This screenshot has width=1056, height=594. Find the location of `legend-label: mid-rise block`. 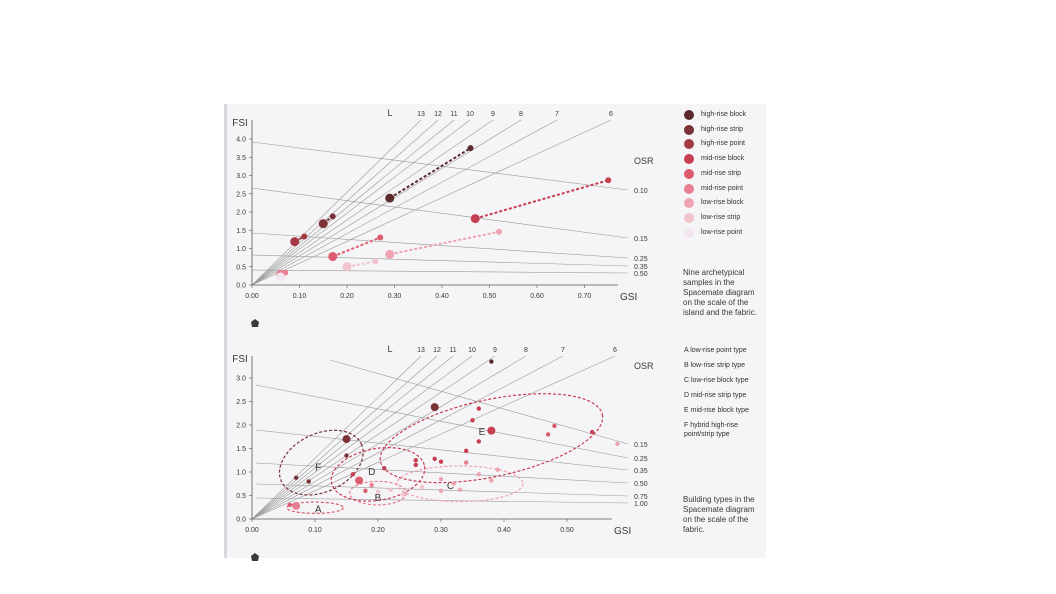

legend-label: mid-rise block is located at coordinates (723, 159).